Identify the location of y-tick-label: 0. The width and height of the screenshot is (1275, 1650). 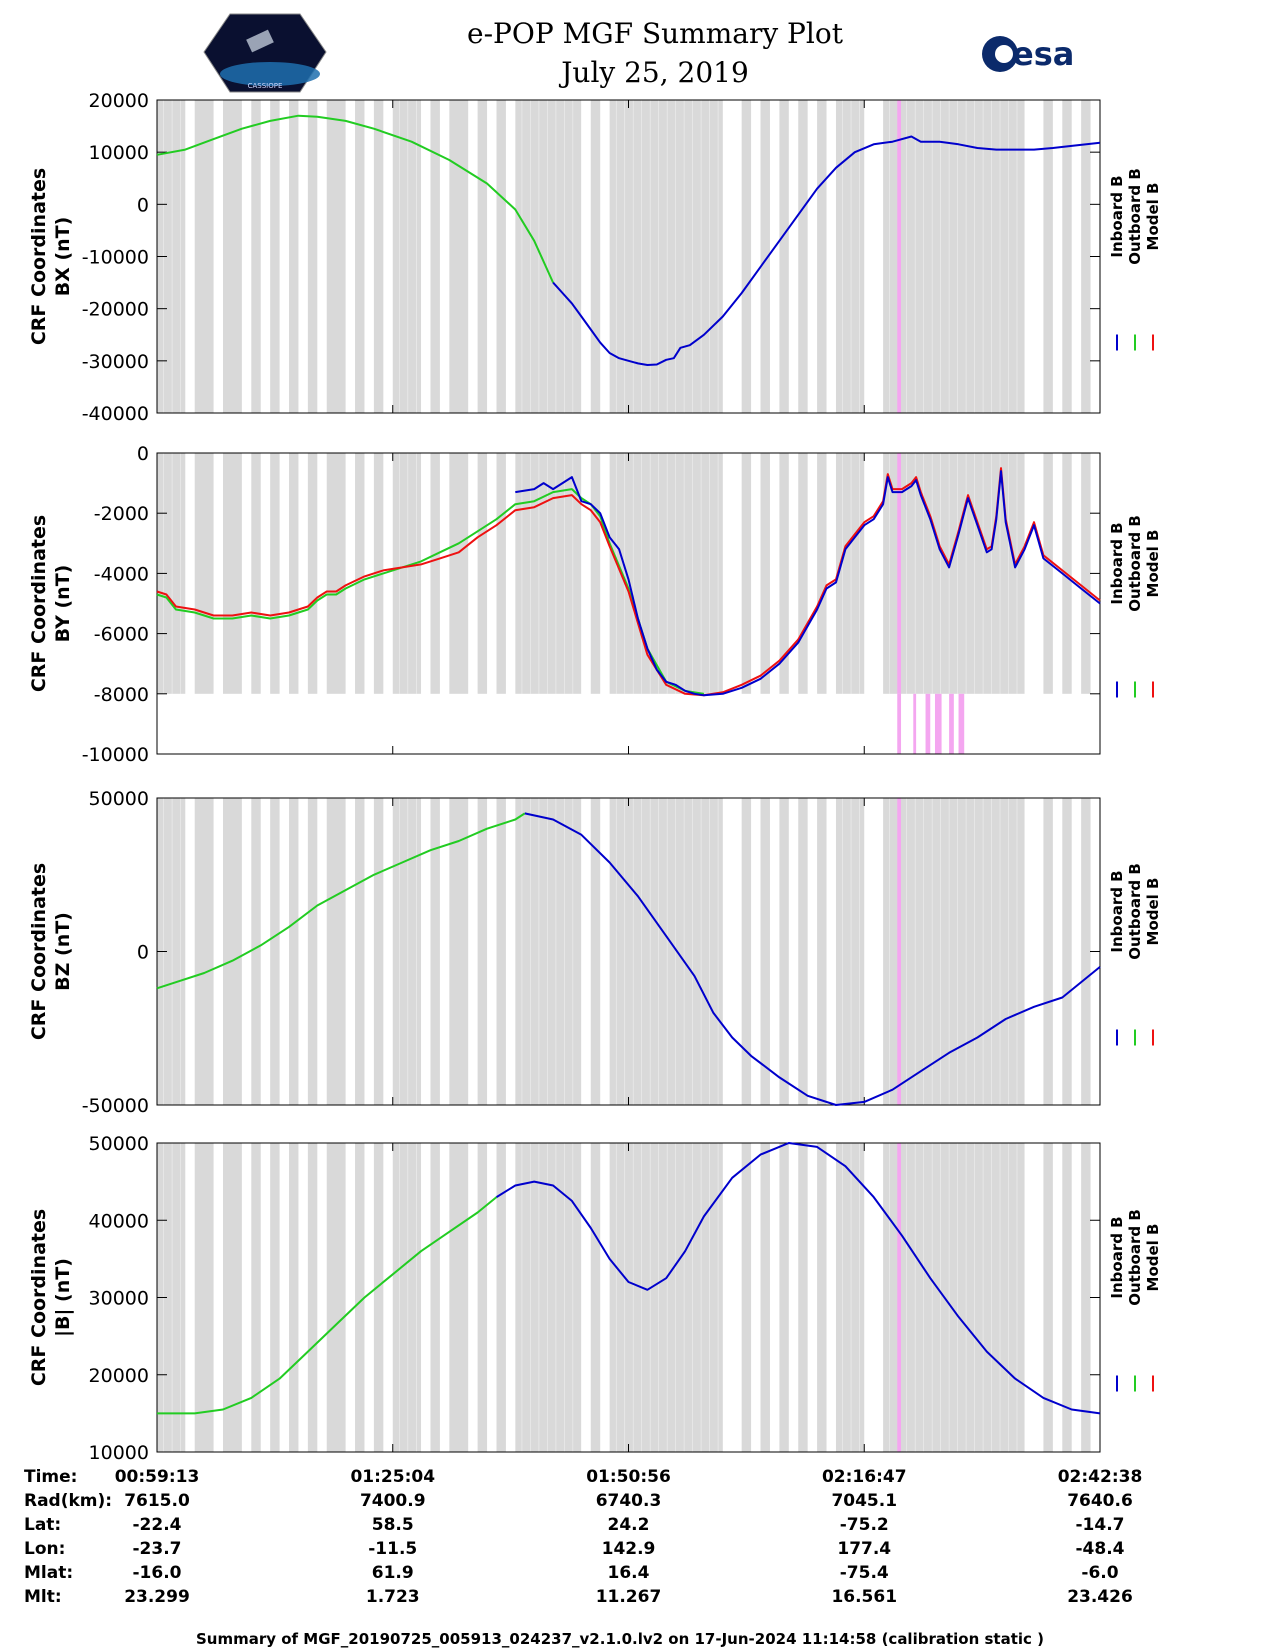
(143, 454).